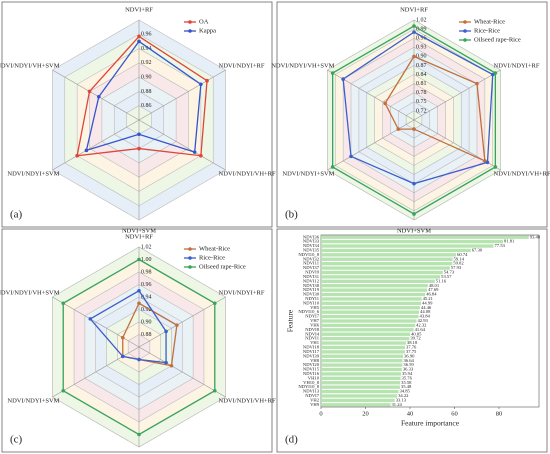  What do you see at coordinates (207, 30) in the screenshot?
I see `legend-label: Kappa` at bounding box center [207, 30].